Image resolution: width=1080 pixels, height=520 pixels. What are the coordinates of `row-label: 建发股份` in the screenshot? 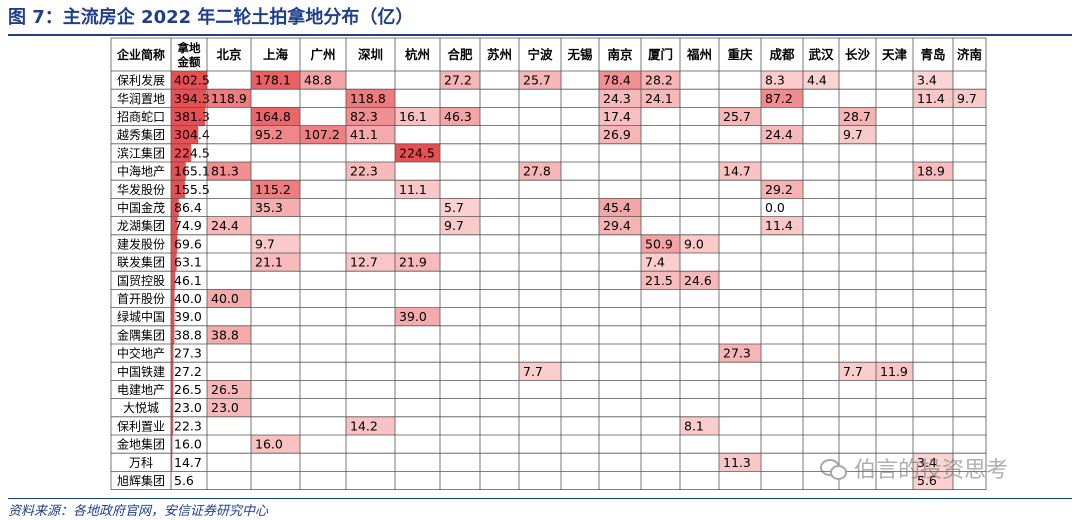 It's located at (141, 243).